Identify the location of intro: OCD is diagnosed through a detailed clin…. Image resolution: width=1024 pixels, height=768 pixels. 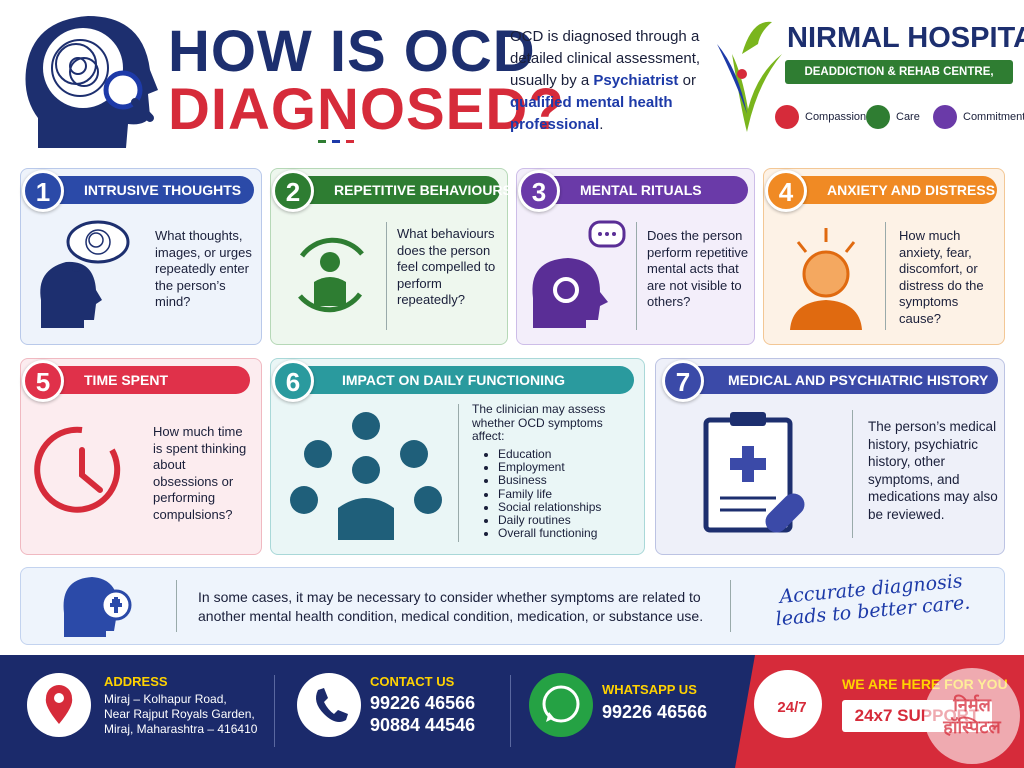
(605, 80).